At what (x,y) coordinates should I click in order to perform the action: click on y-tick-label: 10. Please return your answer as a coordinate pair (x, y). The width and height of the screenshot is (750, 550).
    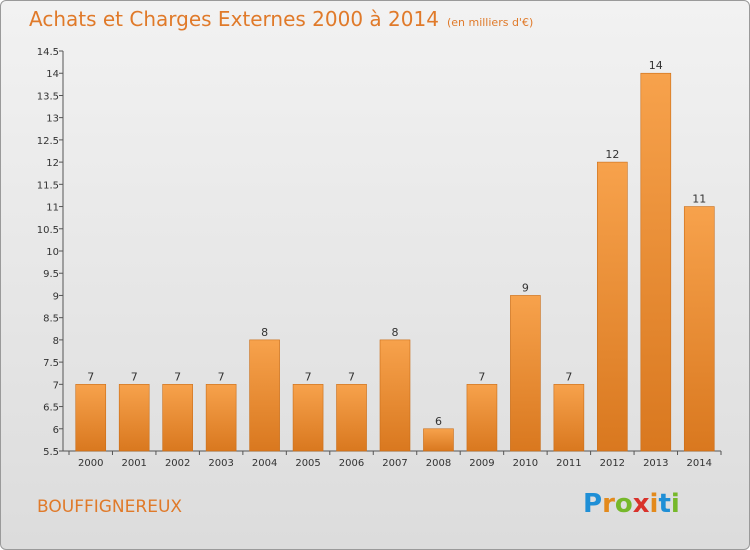
    Looking at the image, I should click on (52, 252).